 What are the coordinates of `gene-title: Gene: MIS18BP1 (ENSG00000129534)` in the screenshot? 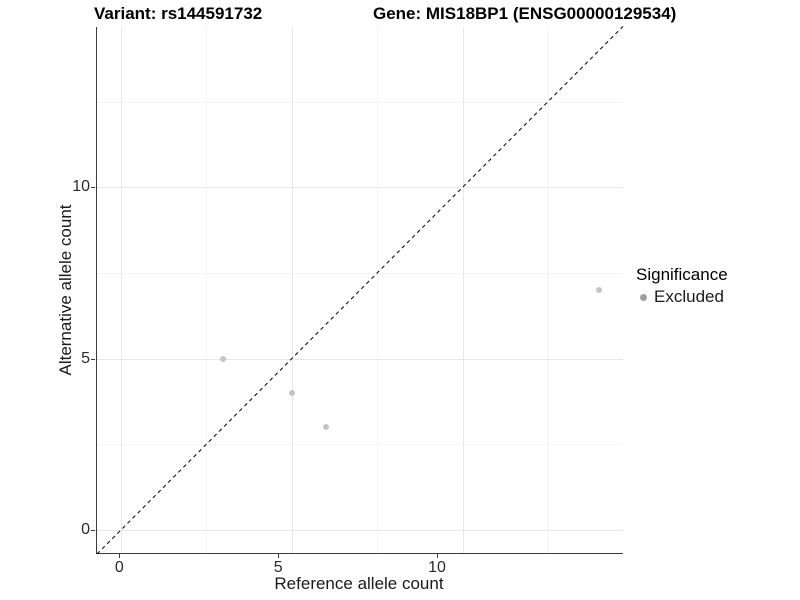 It's located at (525, 13).